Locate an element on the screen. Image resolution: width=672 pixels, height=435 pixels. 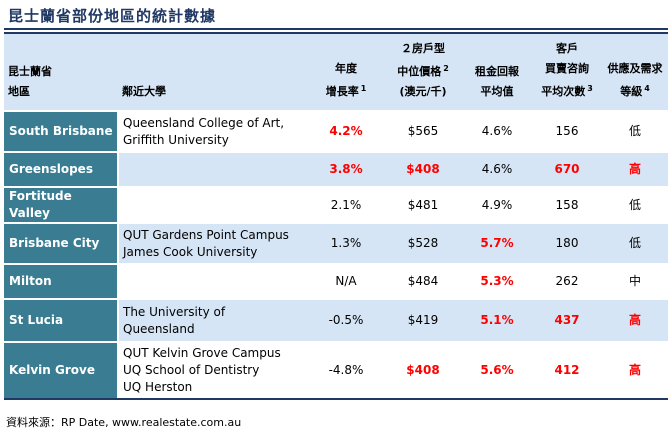
university-name: UQ School of Dentistry is located at coordinates (191, 370).